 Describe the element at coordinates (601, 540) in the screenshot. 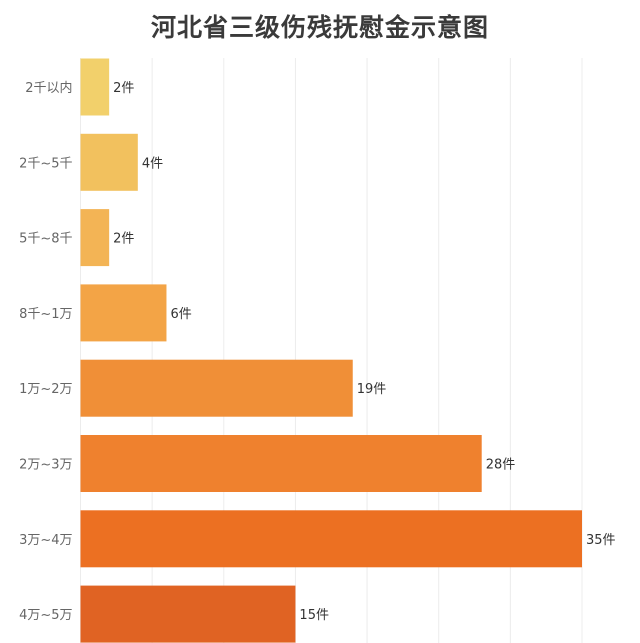

I see `data-label: 35件` at that location.